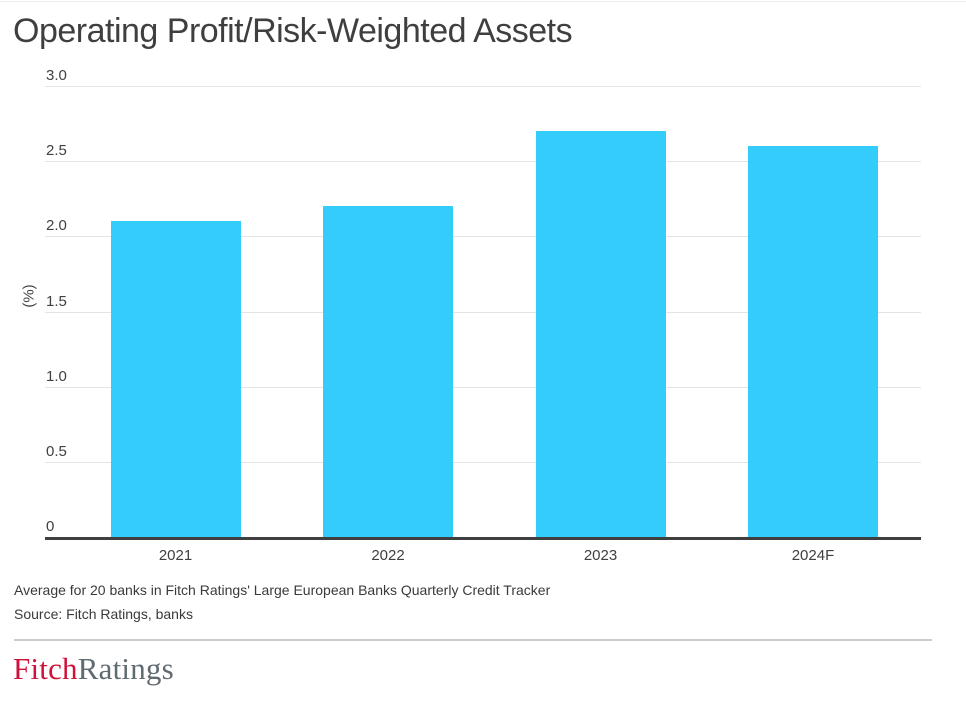 The width and height of the screenshot is (966, 716). Describe the element at coordinates (813, 555) in the screenshot. I see `x-tick-label: 2024F` at that location.